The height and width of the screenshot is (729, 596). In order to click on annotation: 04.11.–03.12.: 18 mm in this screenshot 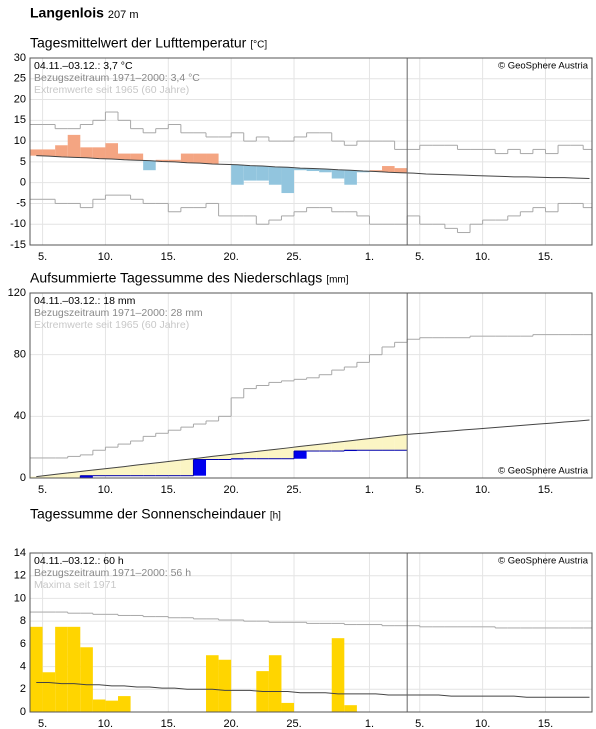, I will do `click(85, 301)`.